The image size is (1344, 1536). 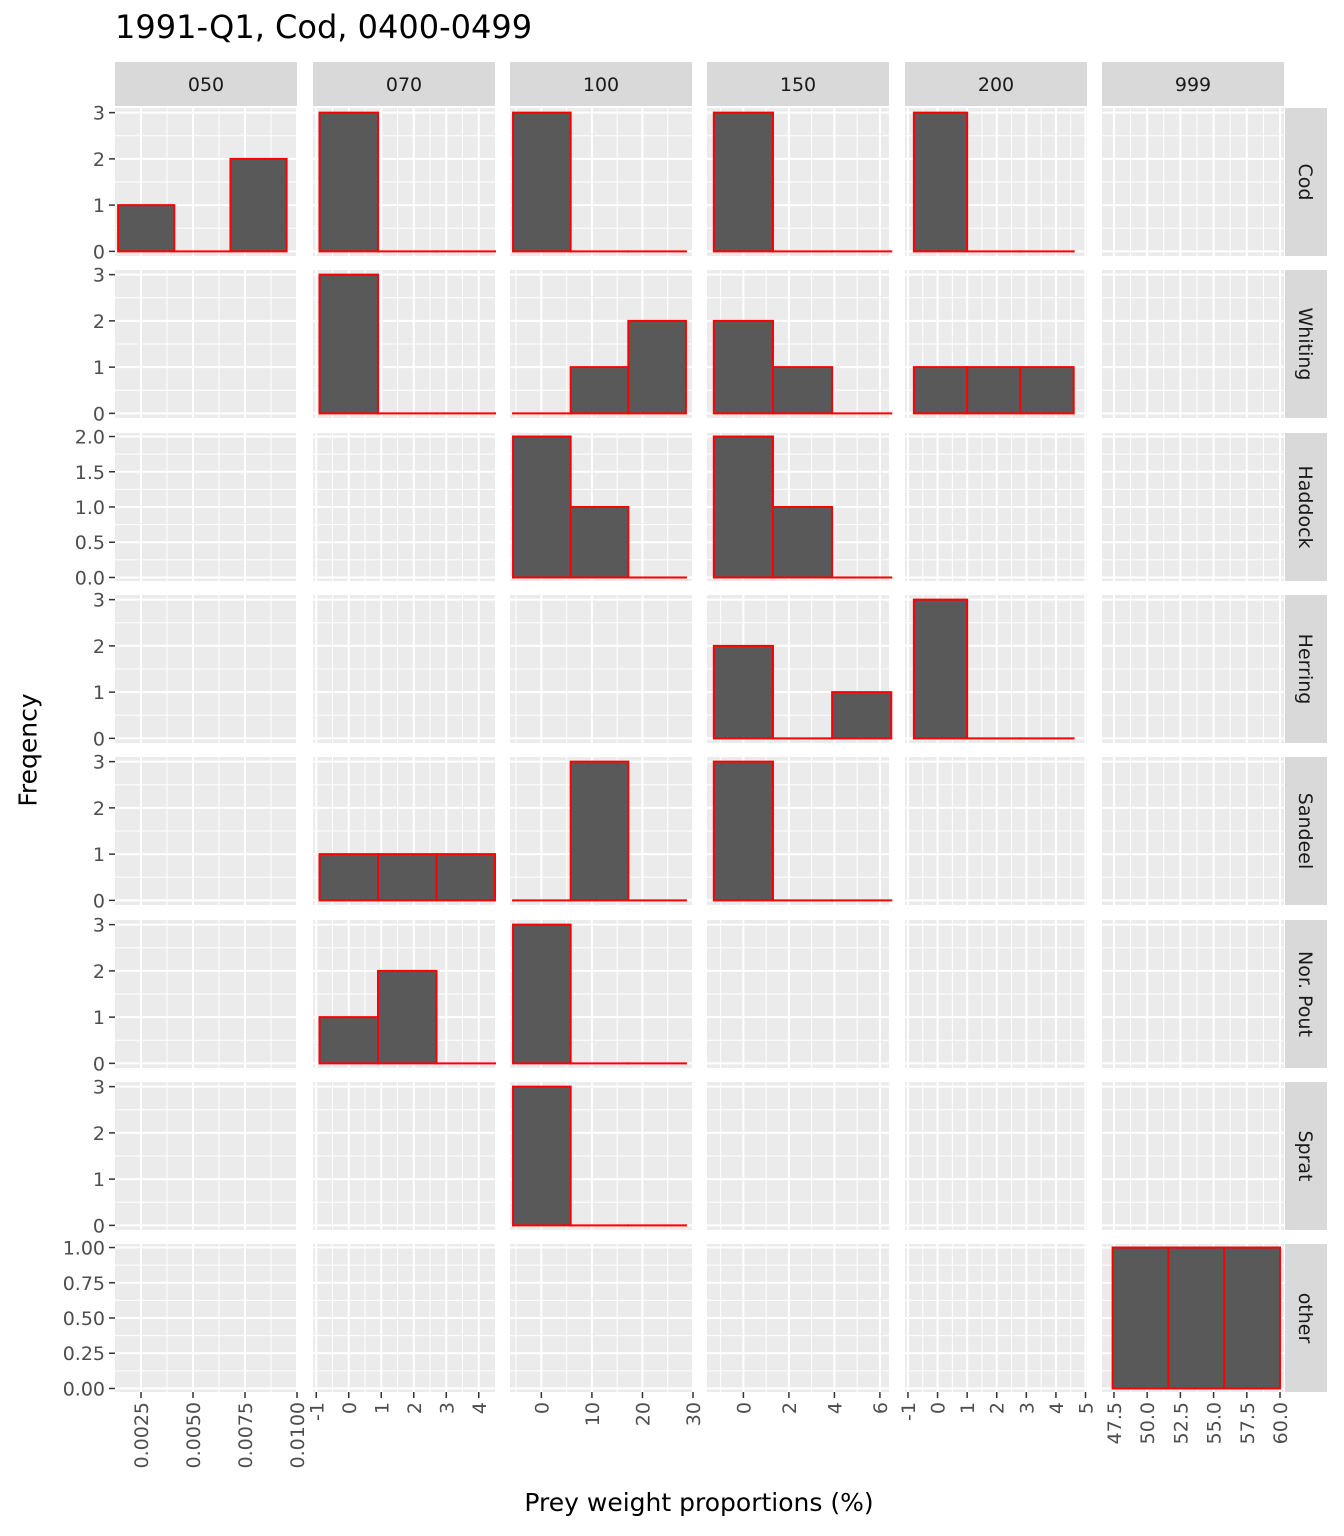 What do you see at coordinates (1087, 1408) in the screenshot?
I see `x-tick-label: 5` at bounding box center [1087, 1408].